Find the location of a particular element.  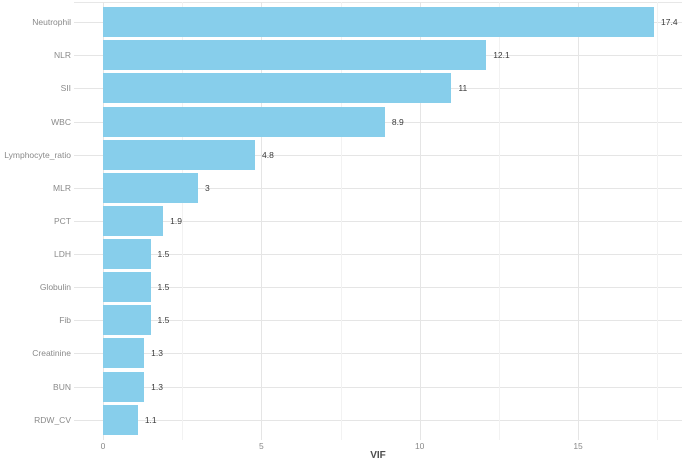

value-label: 3 is located at coordinates (207, 187).